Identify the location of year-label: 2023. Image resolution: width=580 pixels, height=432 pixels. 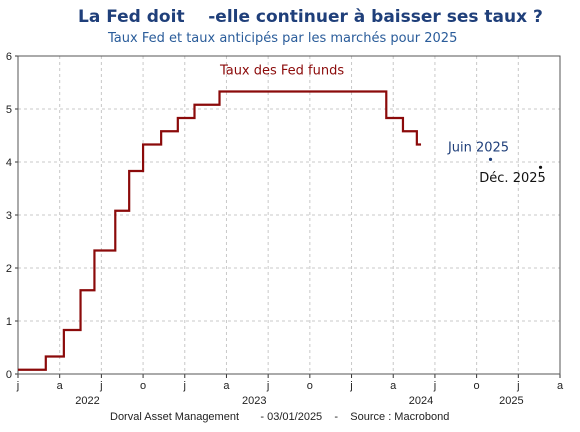
(254, 401).